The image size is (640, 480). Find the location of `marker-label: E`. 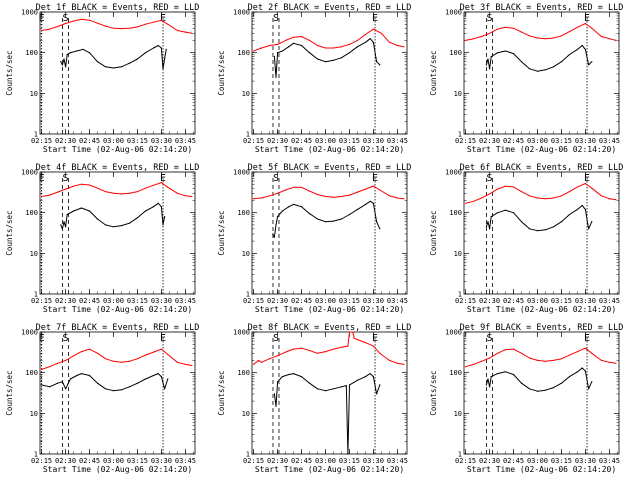

marker-label: E is located at coordinates (587, 338).